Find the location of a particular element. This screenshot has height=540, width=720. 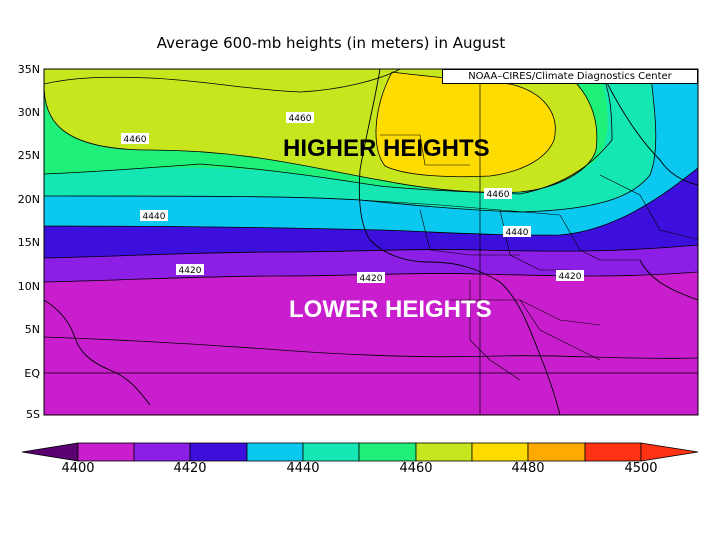

colorbar-tick-label: 4460 is located at coordinates (416, 468).